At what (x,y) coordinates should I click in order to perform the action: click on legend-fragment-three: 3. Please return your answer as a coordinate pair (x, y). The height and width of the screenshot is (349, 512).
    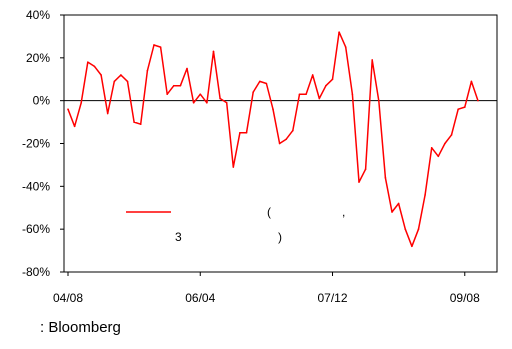
    Looking at the image, I should click on (178, 237).